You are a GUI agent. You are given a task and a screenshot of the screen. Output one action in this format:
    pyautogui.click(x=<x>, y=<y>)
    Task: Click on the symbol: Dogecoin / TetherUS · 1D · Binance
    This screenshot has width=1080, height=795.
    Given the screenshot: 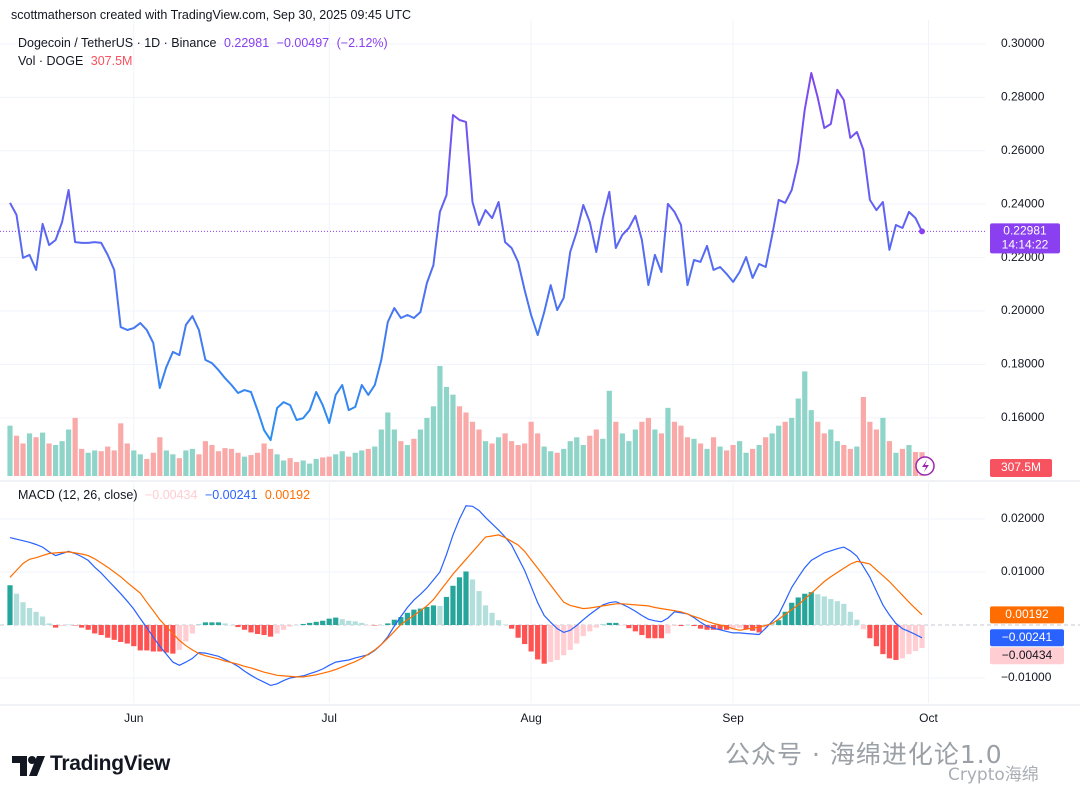 What is the action you would take?
    pyautogui.click(x=117, y=43)
    